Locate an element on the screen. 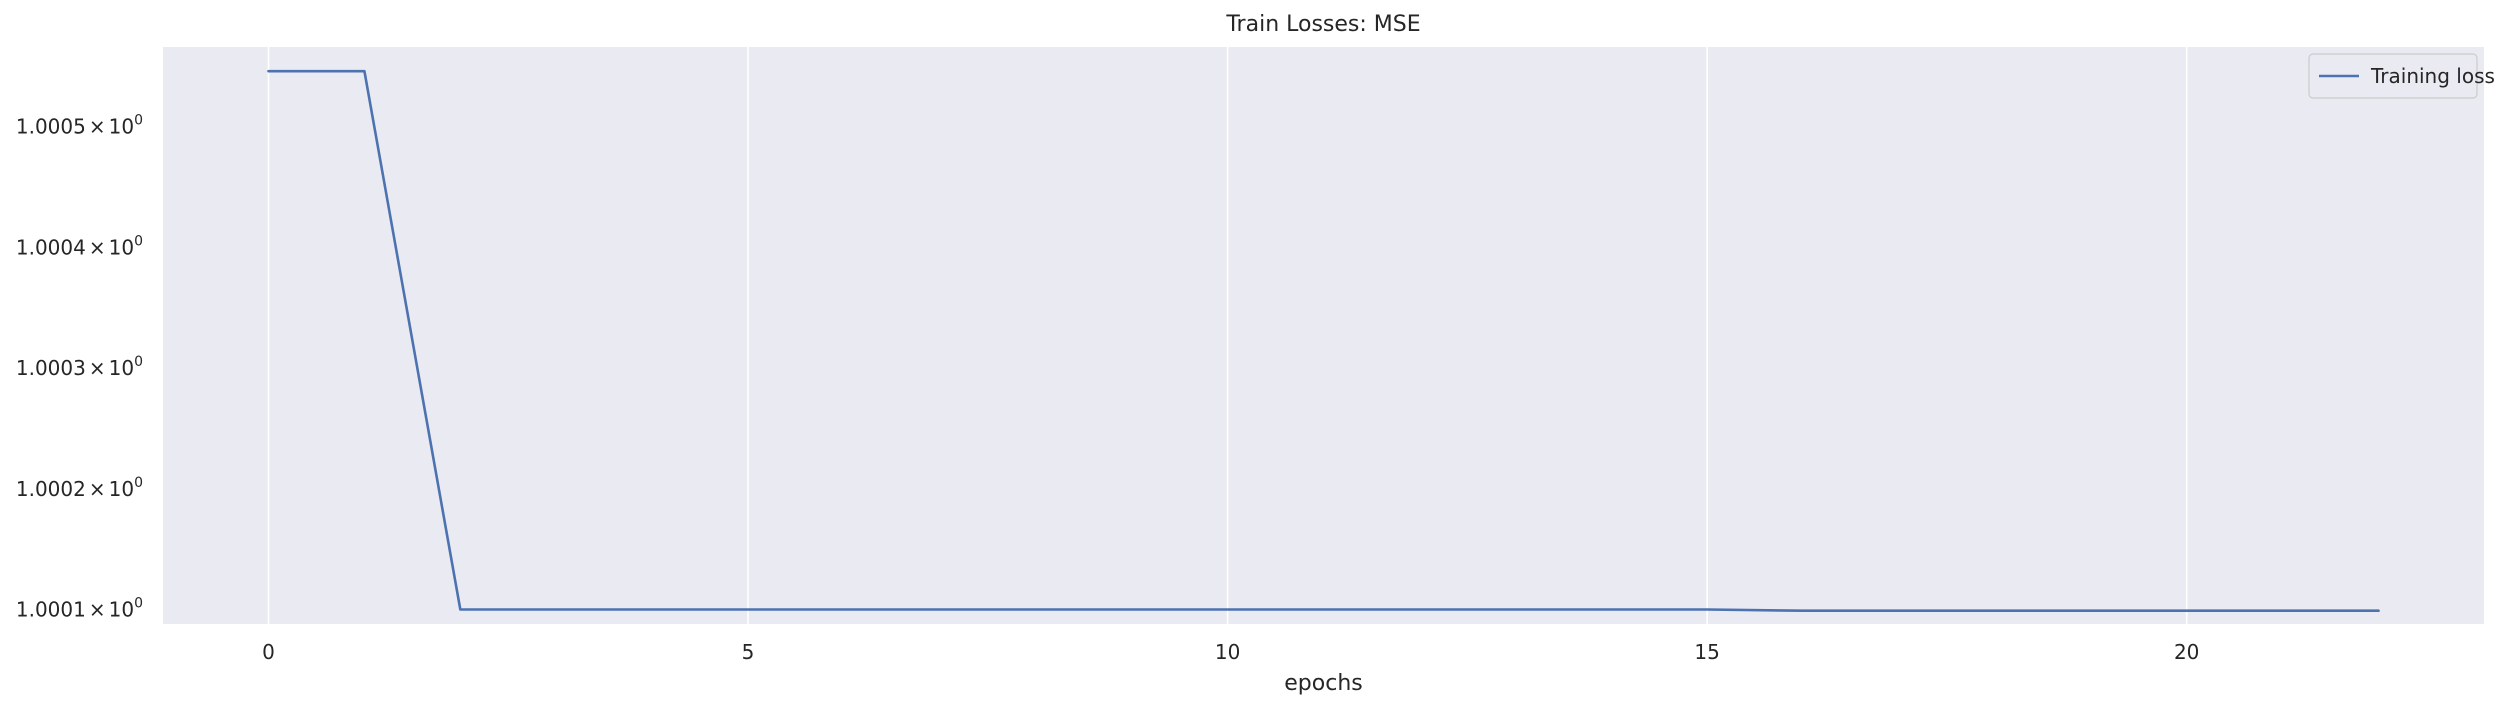 The height and width of the screenshot is (709, 2498). y-tick-label: 1.0005 × 100 is located at coordinates (79, 126).